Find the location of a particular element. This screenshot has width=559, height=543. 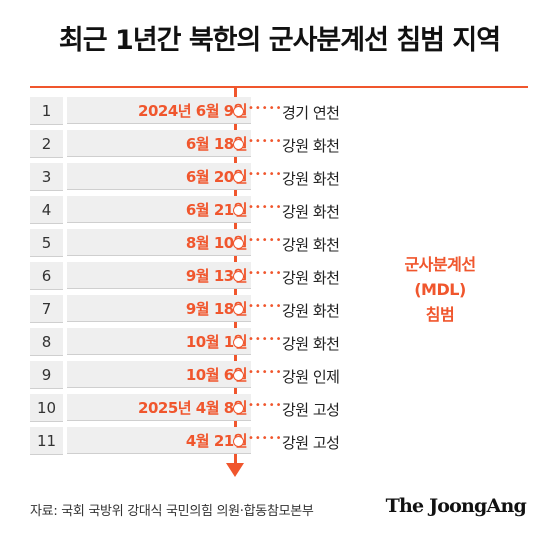

row-number: 4 is located at coordinates (46, 210).